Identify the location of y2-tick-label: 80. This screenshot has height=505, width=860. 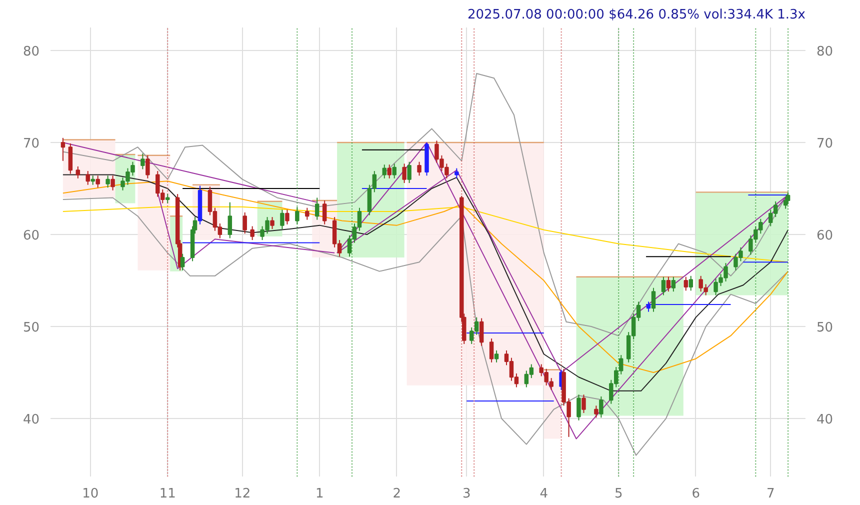
(825, 52).